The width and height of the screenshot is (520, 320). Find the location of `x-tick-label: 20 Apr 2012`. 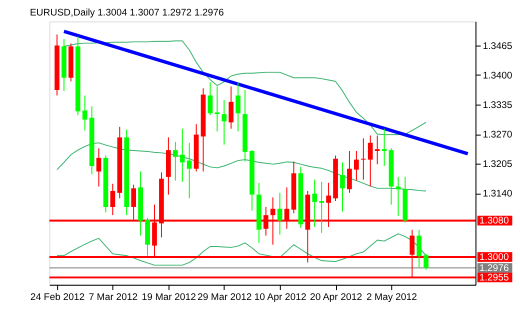

x-tick-label: 20 Apr 2012 is located at coordinates (336, 297).